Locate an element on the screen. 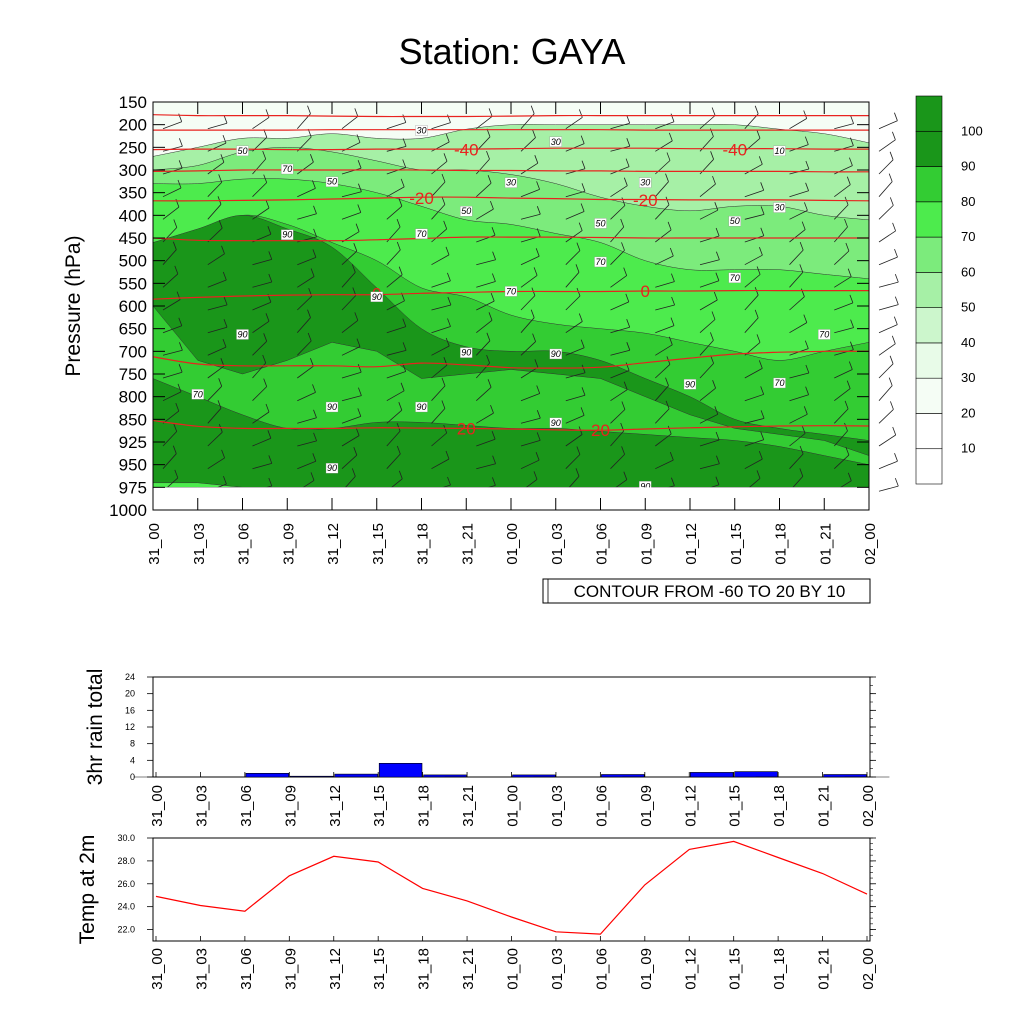 The width and height of the screenshot is (1024, 1024). temp-y-tick-label: 28.0 is located at coordinates (126, 861).